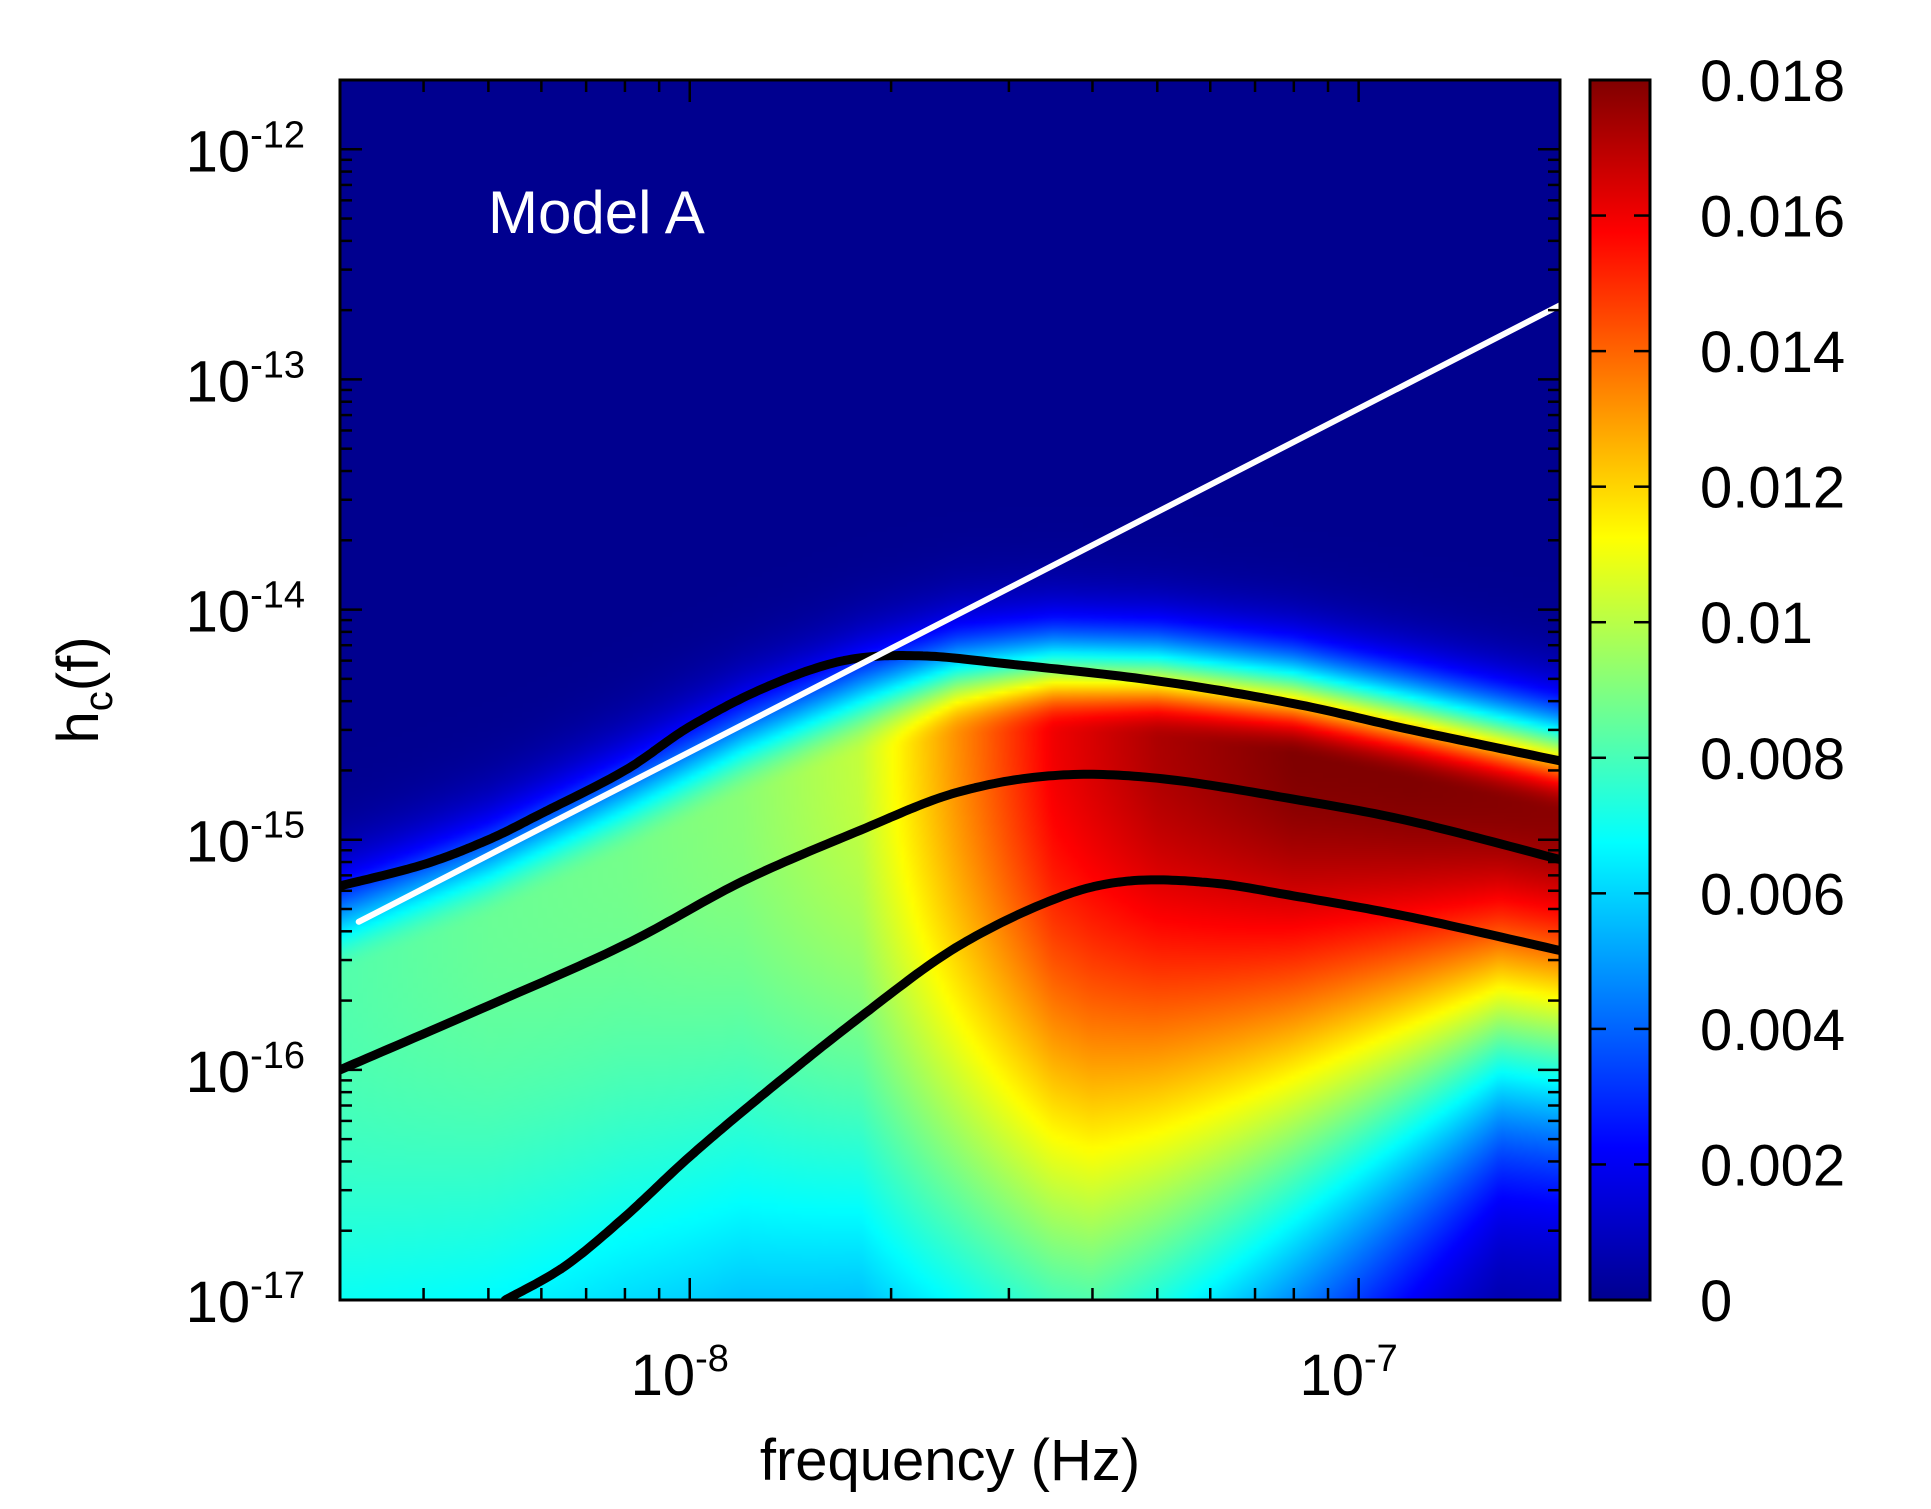 This screenshot has width=1931, height=1509. I want to click on y-axis-label: hc(f), so click(83, 689).